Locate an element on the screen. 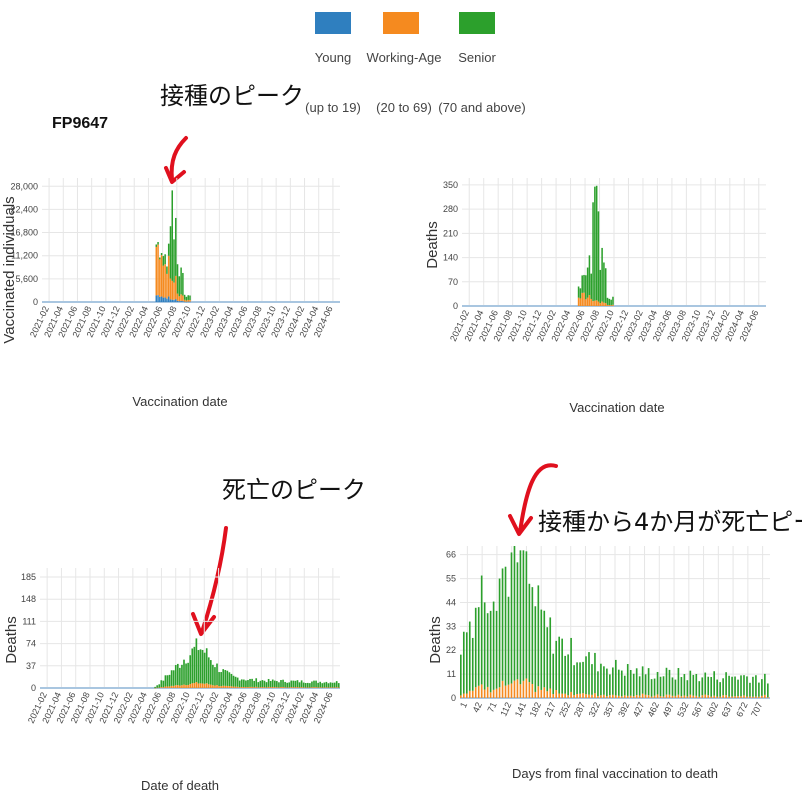 This screenshot has height=802, width=802. y-tick-label: 44 is located at coordinates (451, 602).